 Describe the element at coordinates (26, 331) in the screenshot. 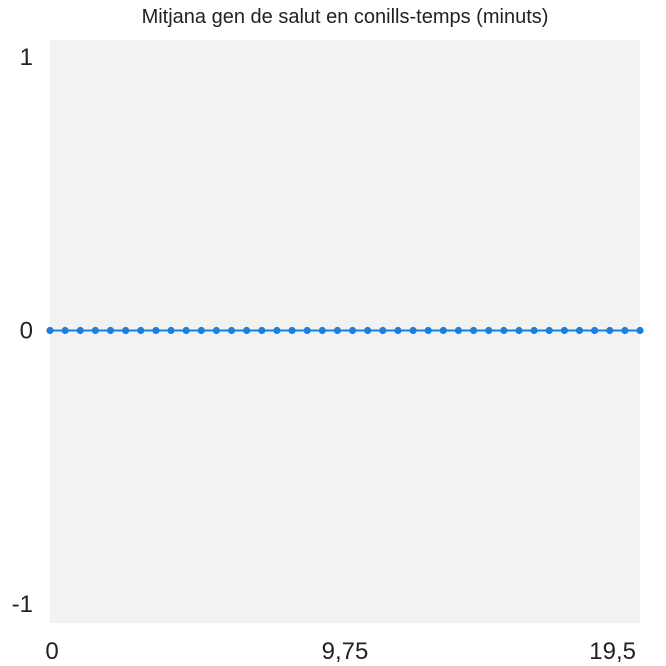

I see `y-tick-label: 0` at that location.